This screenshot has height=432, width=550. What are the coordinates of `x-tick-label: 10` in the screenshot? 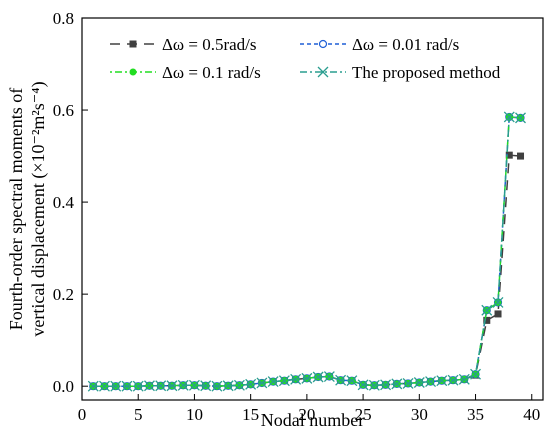 It's located at (194, 414).